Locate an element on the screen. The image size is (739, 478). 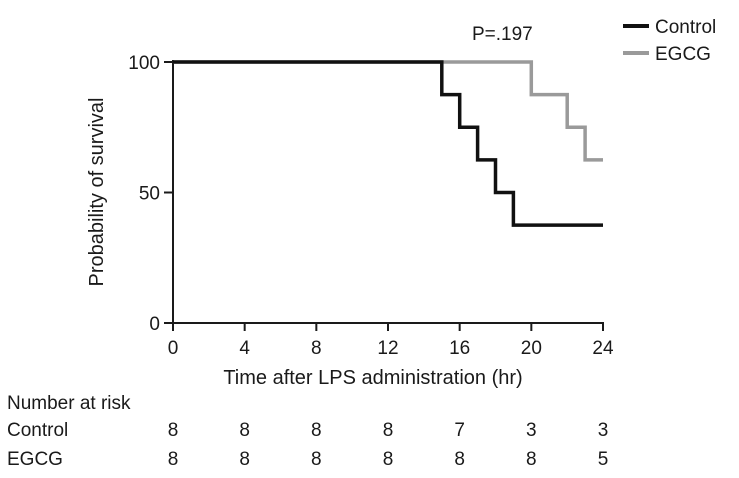
y-tick-label: 50 is located at coordinates (149, 194).